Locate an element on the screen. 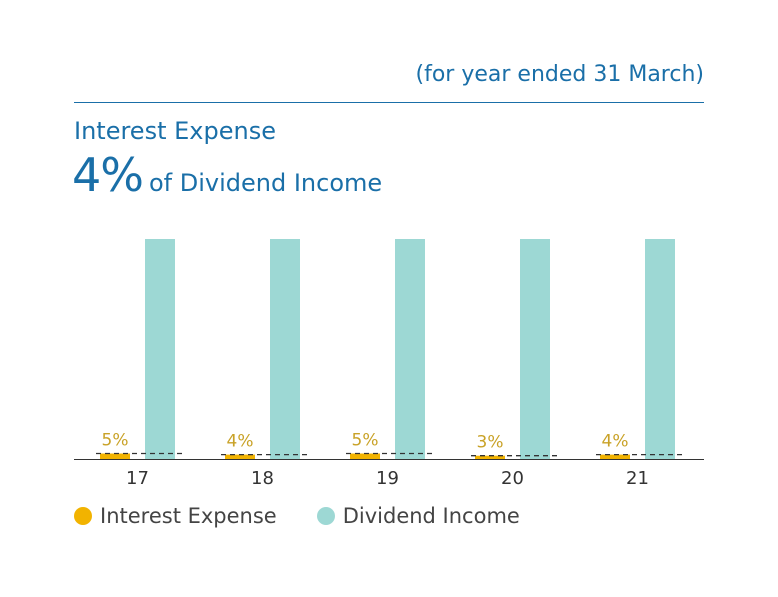  data-label-17: 5% is located at coordinates (115, 441).